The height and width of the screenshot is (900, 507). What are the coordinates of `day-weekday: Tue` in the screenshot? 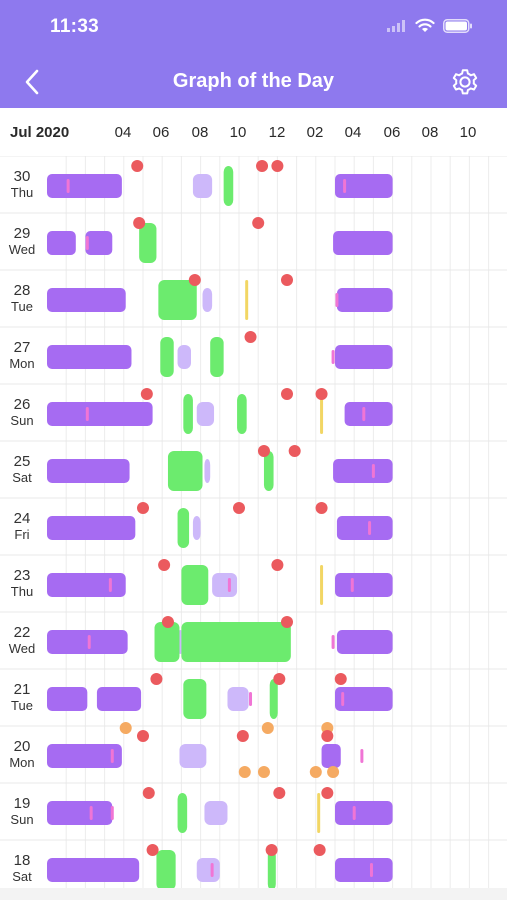 It's located at (22, 705).